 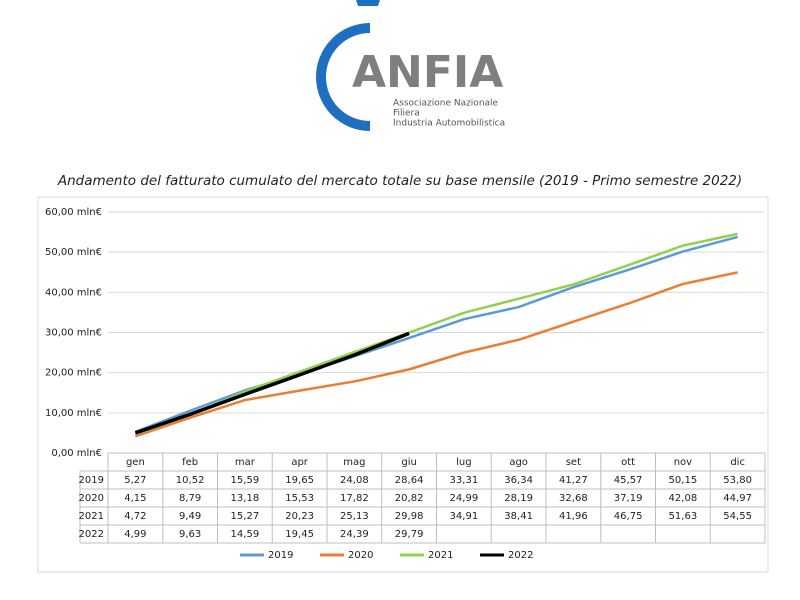 I want to click on table-cell: 9,49, so click(x=190, y=516).